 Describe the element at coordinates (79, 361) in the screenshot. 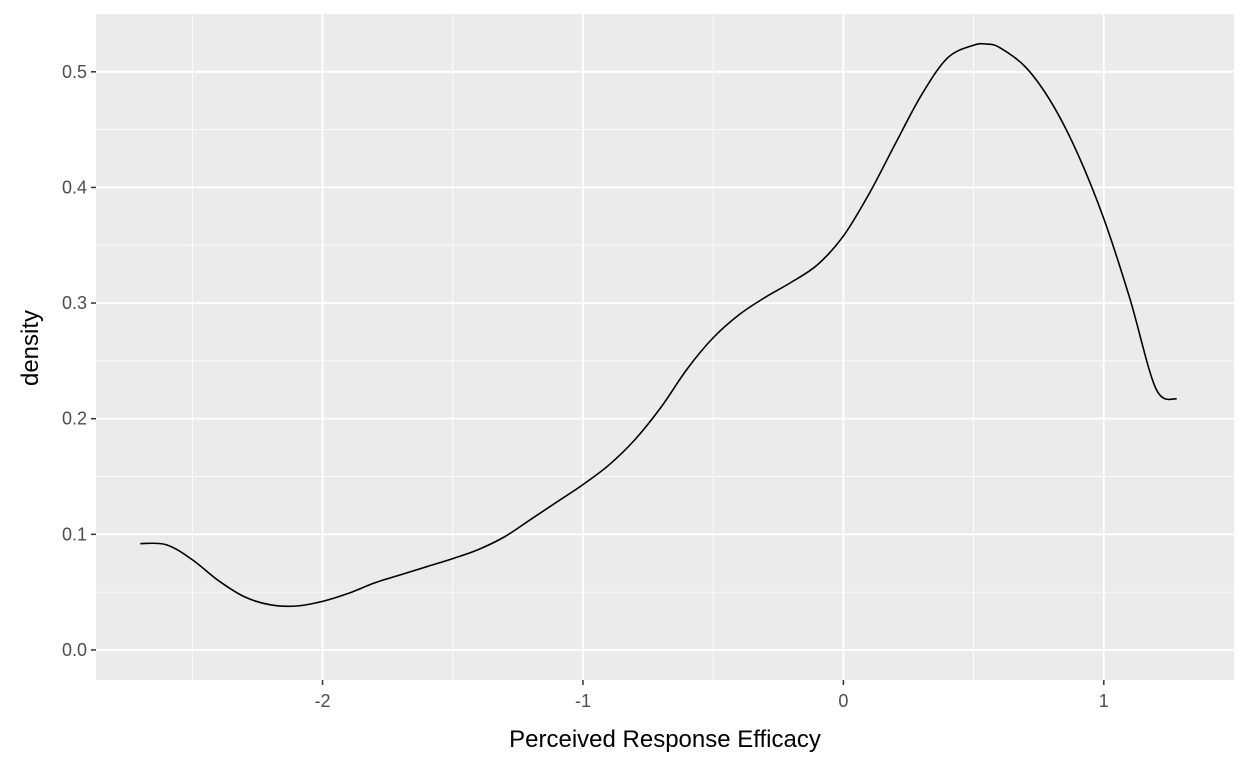

I see `y-axis: 0.0 0.1 0.2 0.3 0.4 0.5` at that location.